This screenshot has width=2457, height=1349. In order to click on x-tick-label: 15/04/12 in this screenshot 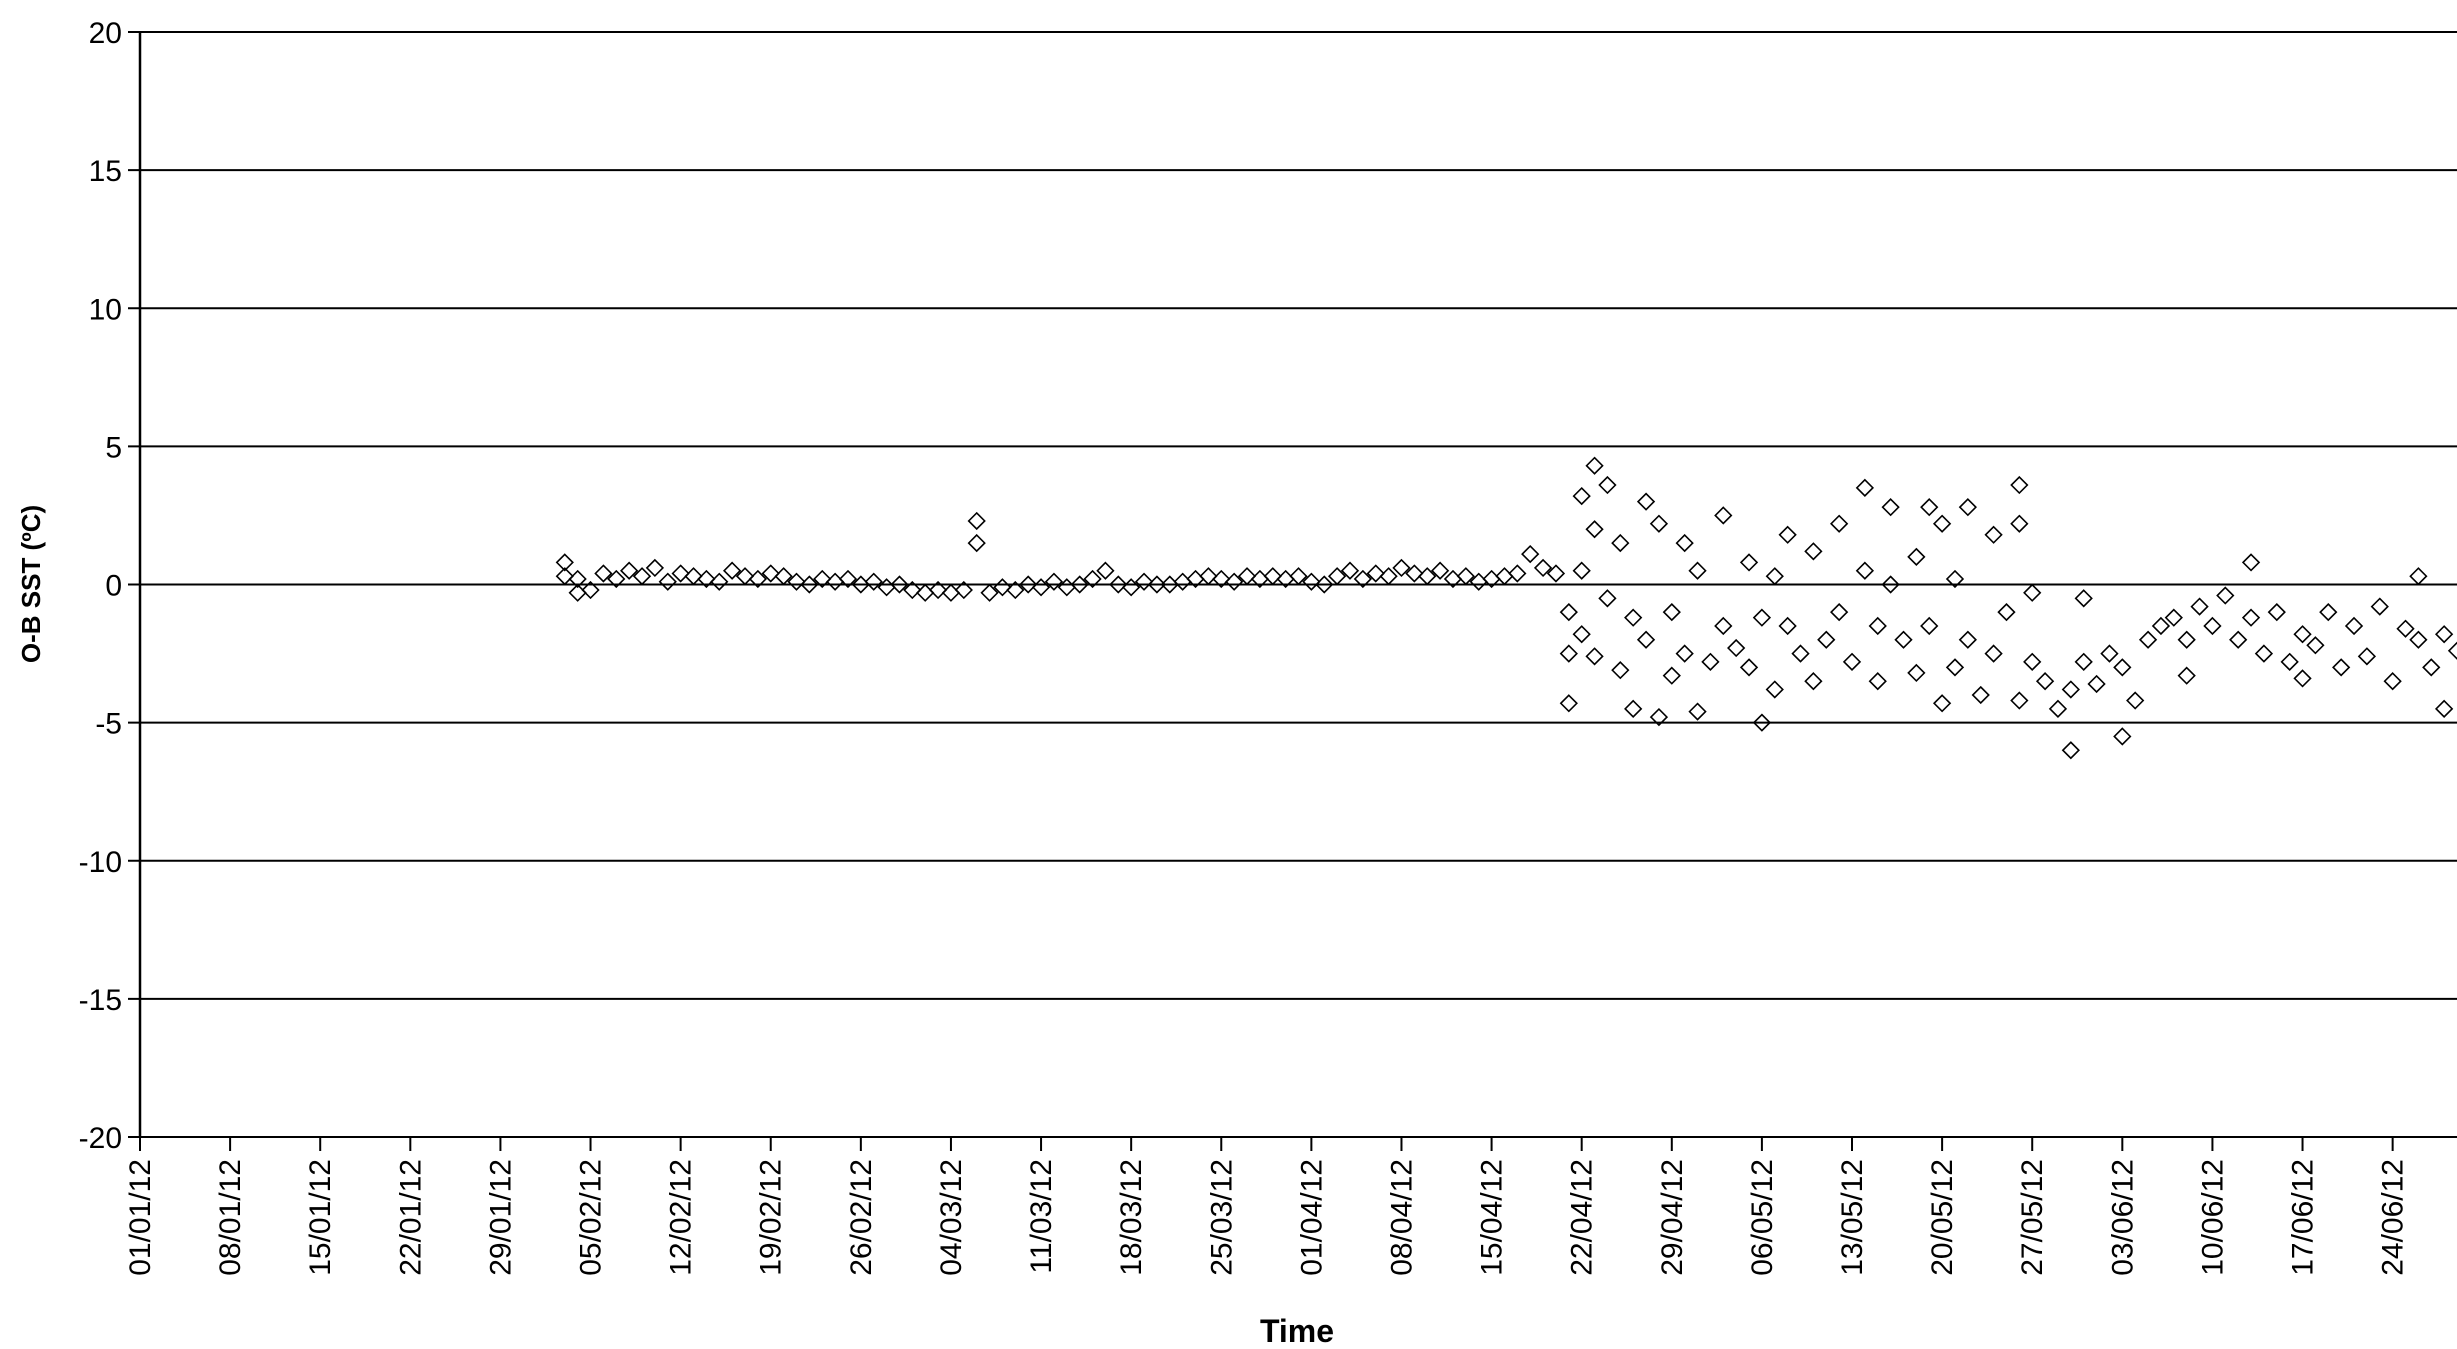, I will do `click(1492, 1217)`.